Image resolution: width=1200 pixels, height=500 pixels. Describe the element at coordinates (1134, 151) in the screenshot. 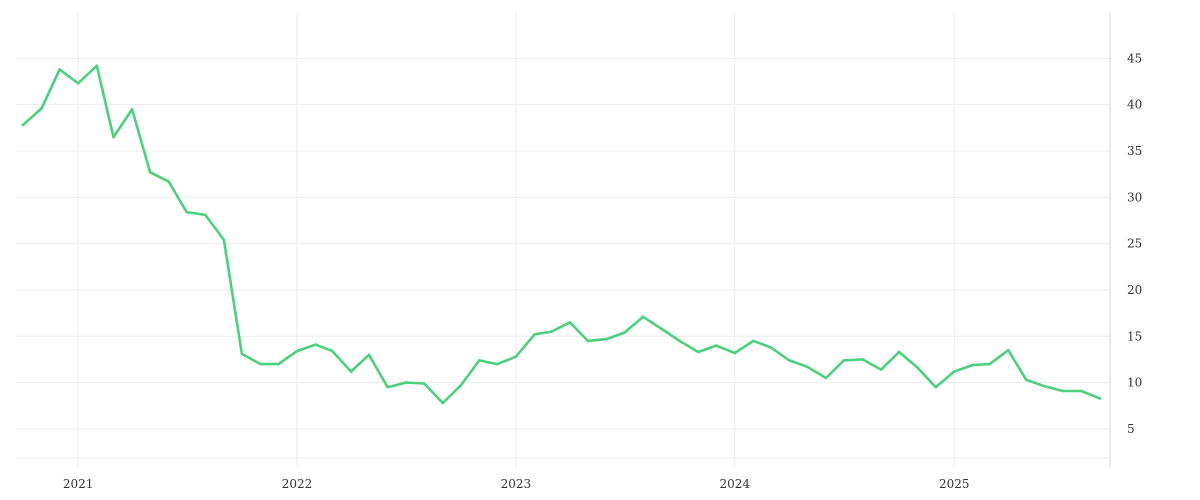

I see `y-tick-label: 35` at that location.